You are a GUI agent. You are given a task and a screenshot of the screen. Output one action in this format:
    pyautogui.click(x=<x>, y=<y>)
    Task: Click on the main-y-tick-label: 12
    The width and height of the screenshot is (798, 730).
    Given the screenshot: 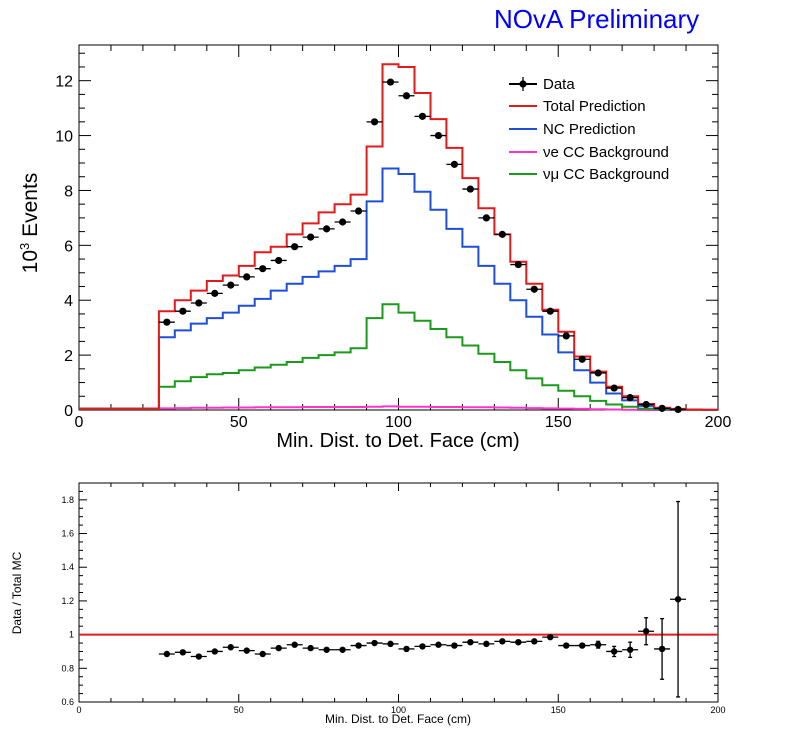 What is the action you would take?
    pyautogui.click(x=64, y=82)
    